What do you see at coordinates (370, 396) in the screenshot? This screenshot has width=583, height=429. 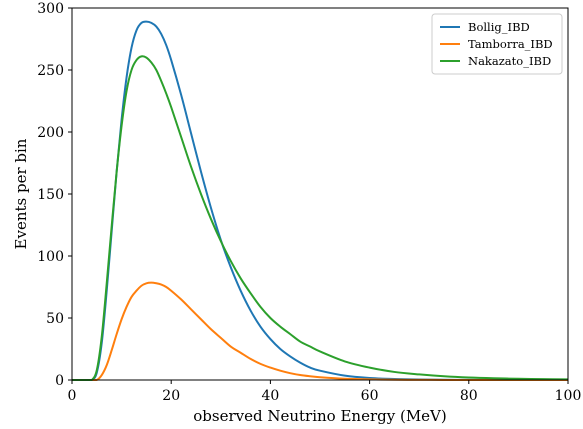 I see `x-tick-label: 60` at bounding box center [370, 396].